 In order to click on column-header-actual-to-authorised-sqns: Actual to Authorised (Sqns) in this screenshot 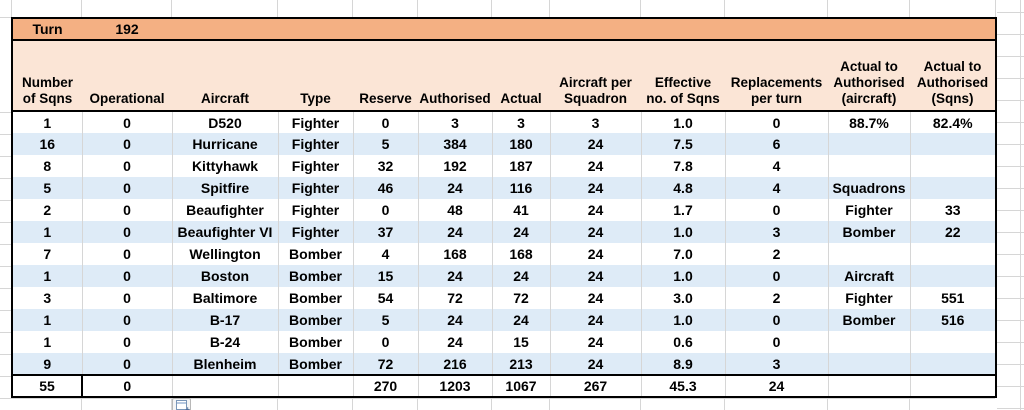, I will do `click(953, 76)`.